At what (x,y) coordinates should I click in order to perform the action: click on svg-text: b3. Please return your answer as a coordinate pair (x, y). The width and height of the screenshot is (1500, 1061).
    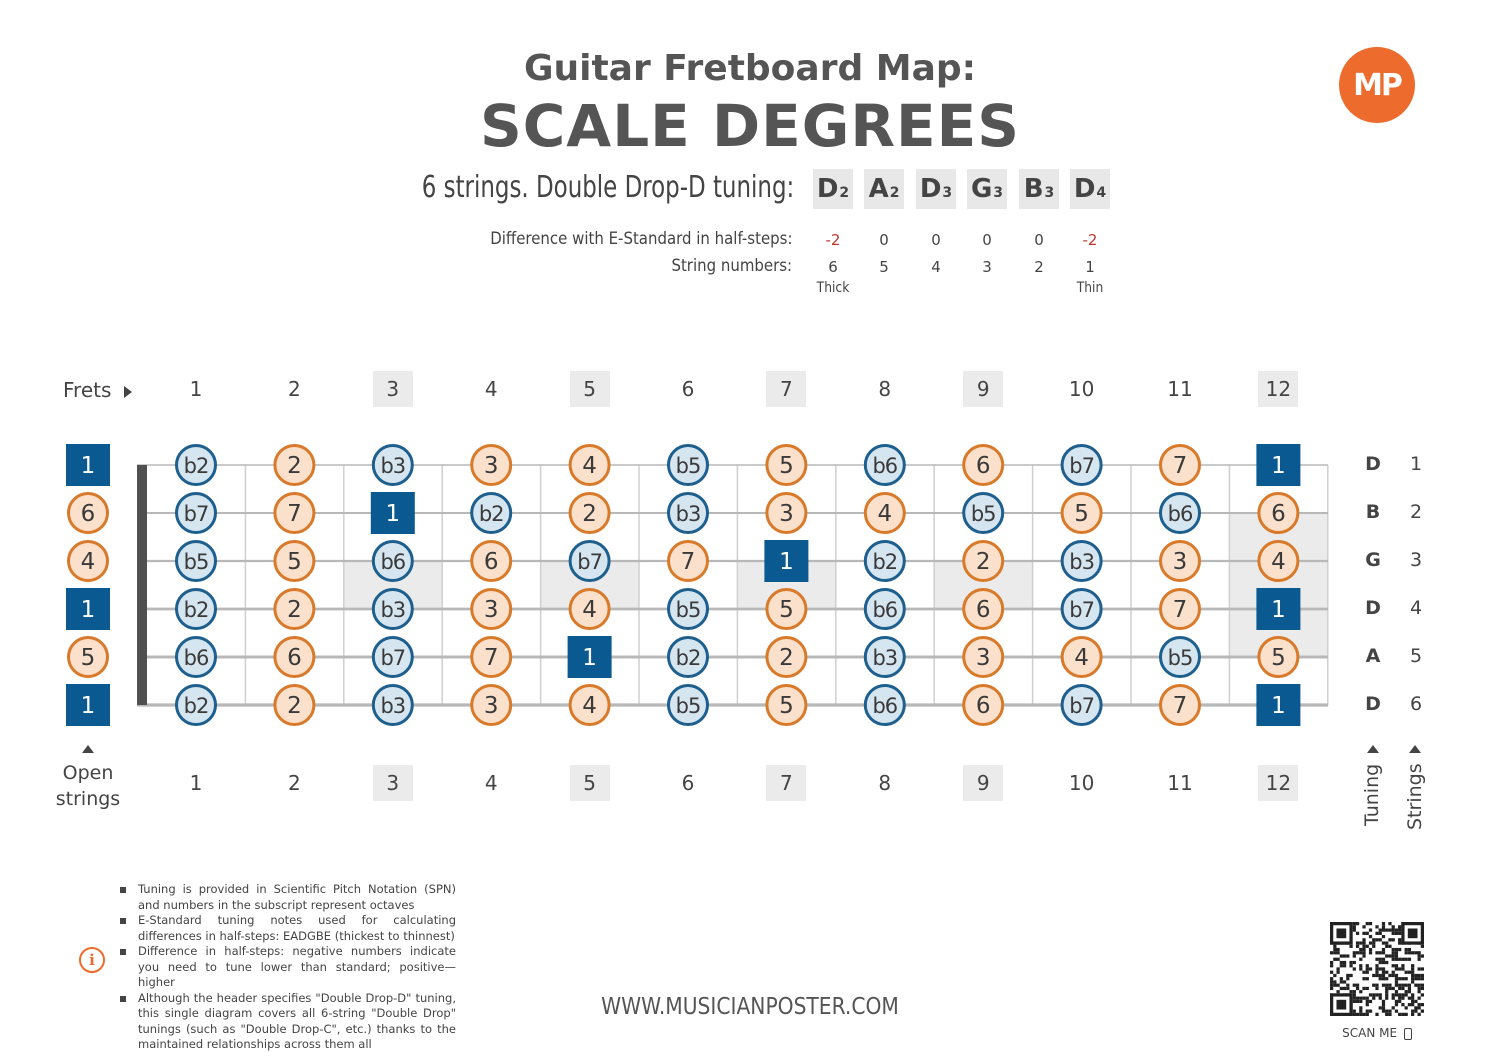
    Looking at the image, I should click on (688, 514).